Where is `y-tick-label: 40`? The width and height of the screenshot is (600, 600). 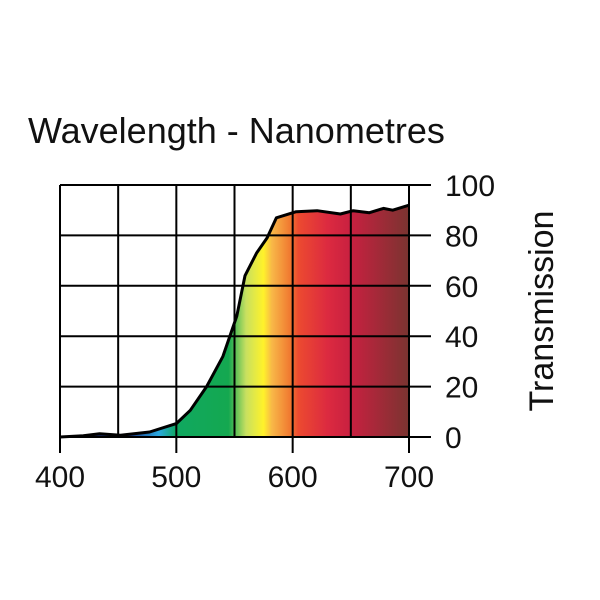
y-tick-label: 40 is located at coordinates (461, 337).